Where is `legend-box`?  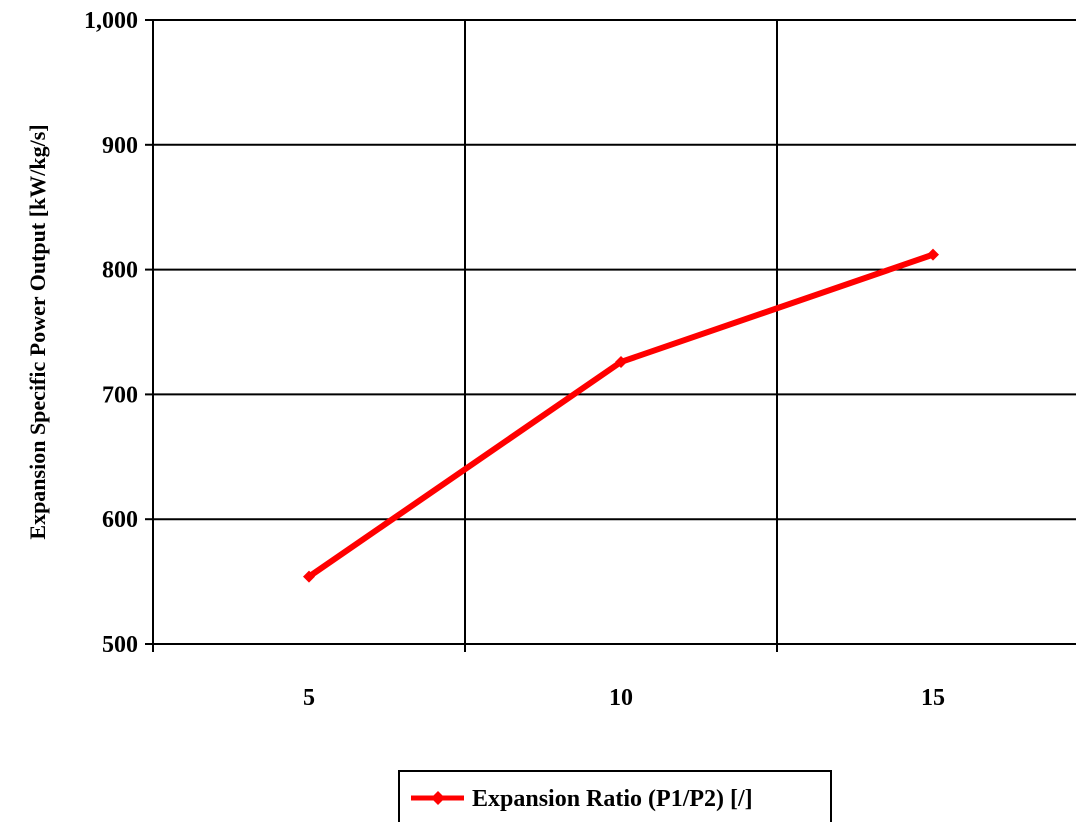 legend-box is located at coordinates (615, 797).